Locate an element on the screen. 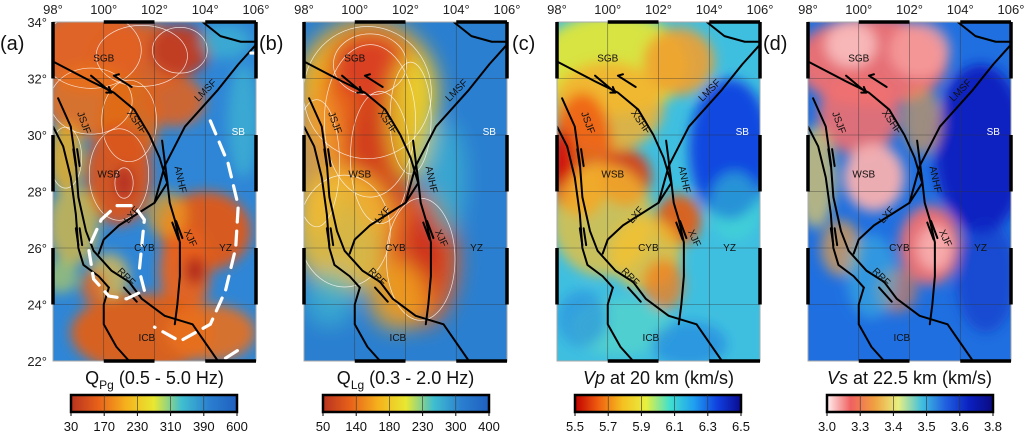 The height and width of the screenshot is (441, 1024). colorbar-tick-label: 50 is located at coordinates (323, 426).